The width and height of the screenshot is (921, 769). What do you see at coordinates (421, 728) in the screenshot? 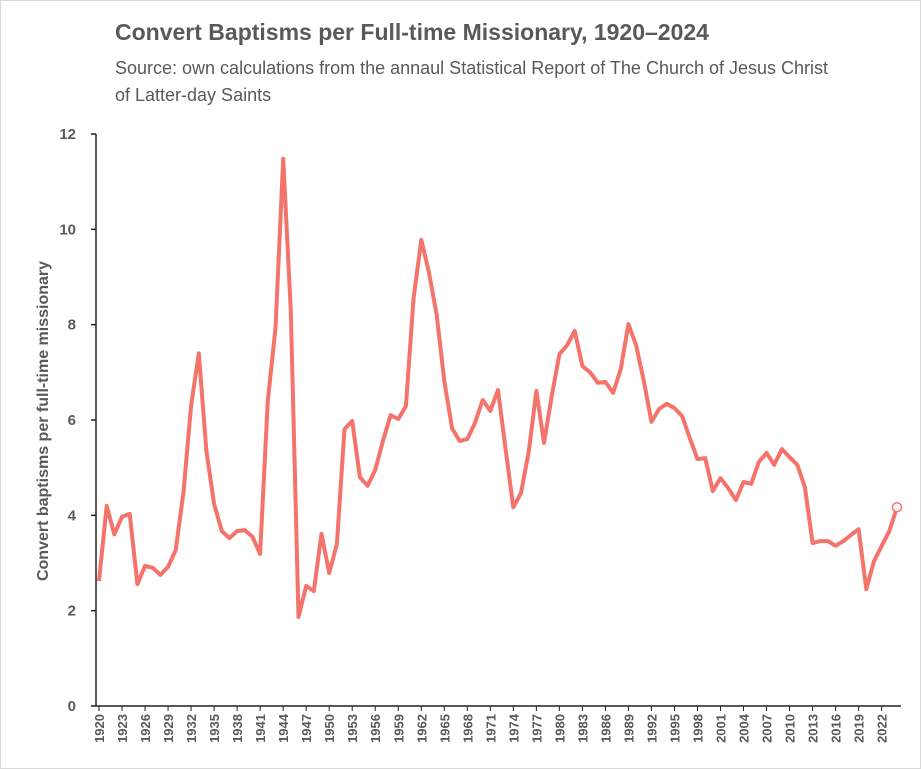
I see `x-tick-label: 1962` at bounding box center [421, 728].